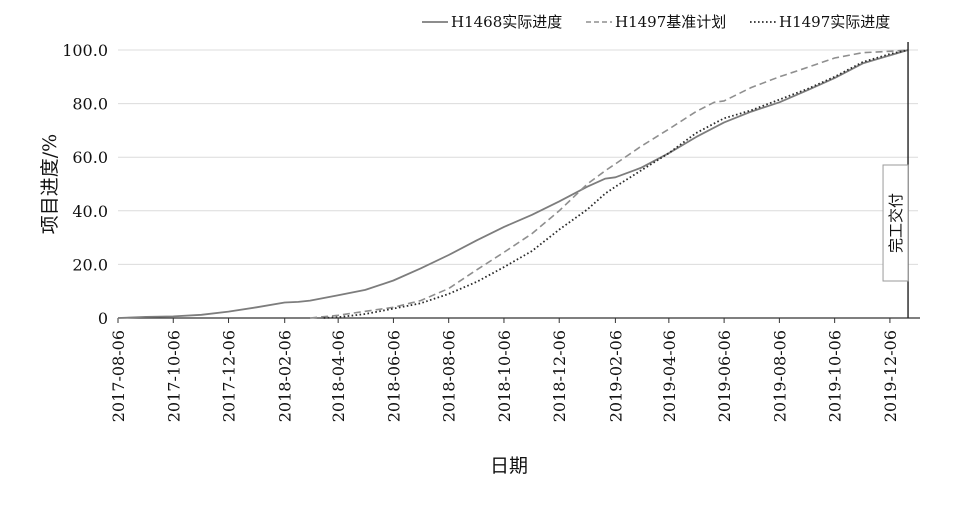  I want to click on x-tick-label: 2018-04-06, so click(338, 376).